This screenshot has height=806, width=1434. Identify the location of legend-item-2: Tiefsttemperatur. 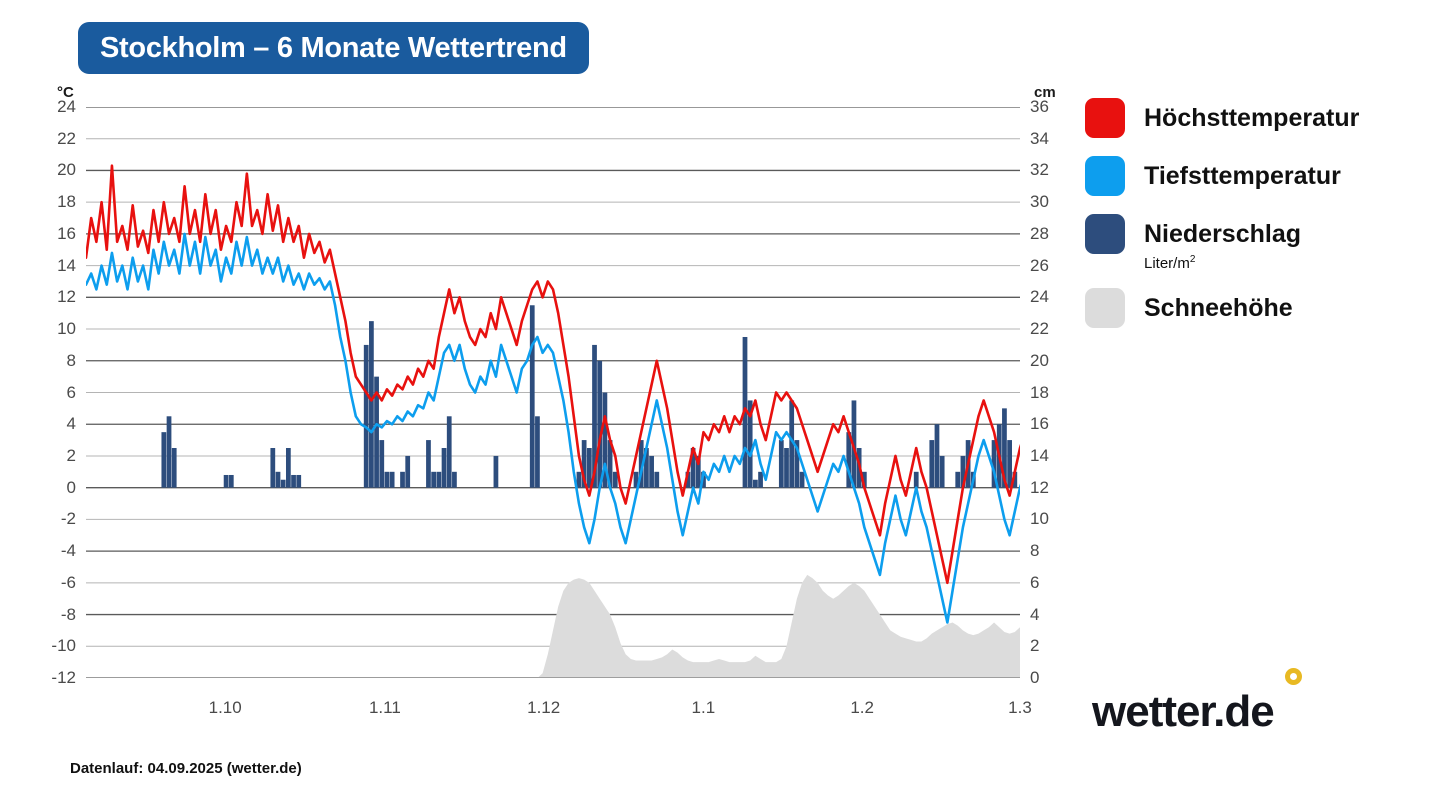
(1250, 176).